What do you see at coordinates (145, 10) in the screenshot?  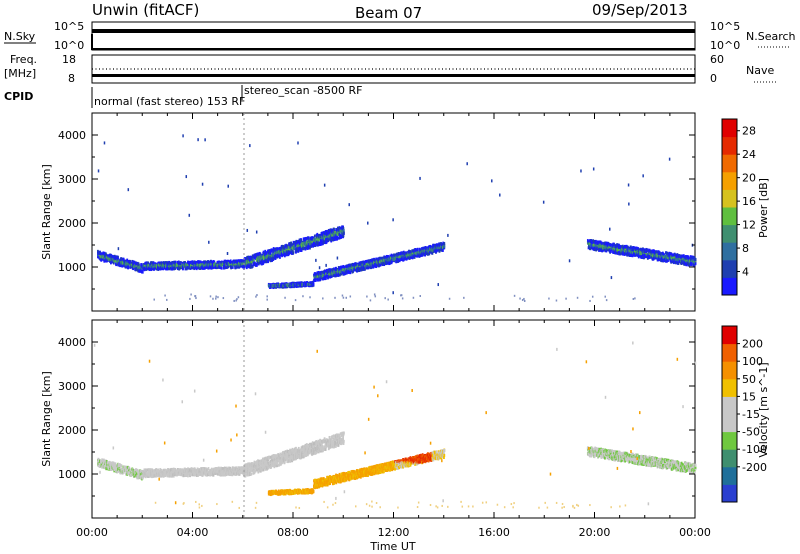 I see `station-title: Unwin (fitACF)` at bounding box center [145, 10].